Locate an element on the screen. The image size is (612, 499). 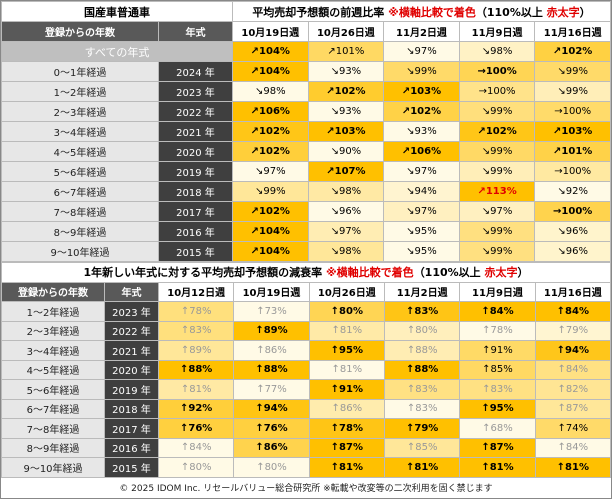
value-cell: ↑91% is located at coordinates (497, 350).